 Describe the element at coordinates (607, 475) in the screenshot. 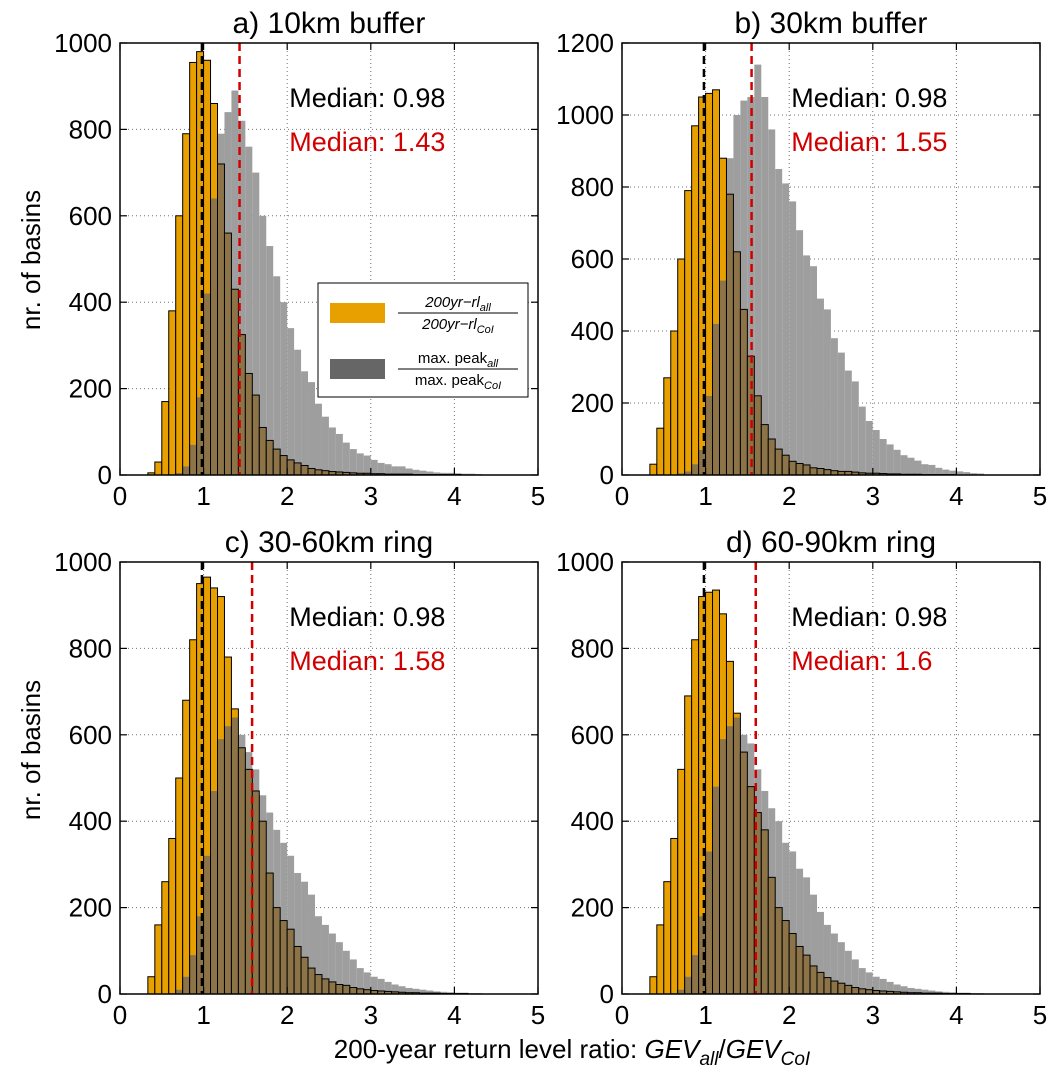

I see `y-tick-label: 0` at that location.